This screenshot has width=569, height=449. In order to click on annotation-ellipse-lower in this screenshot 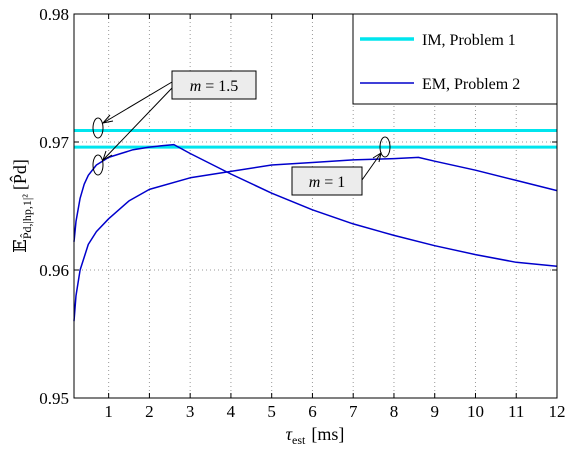, I will do `click(98, 165)`.